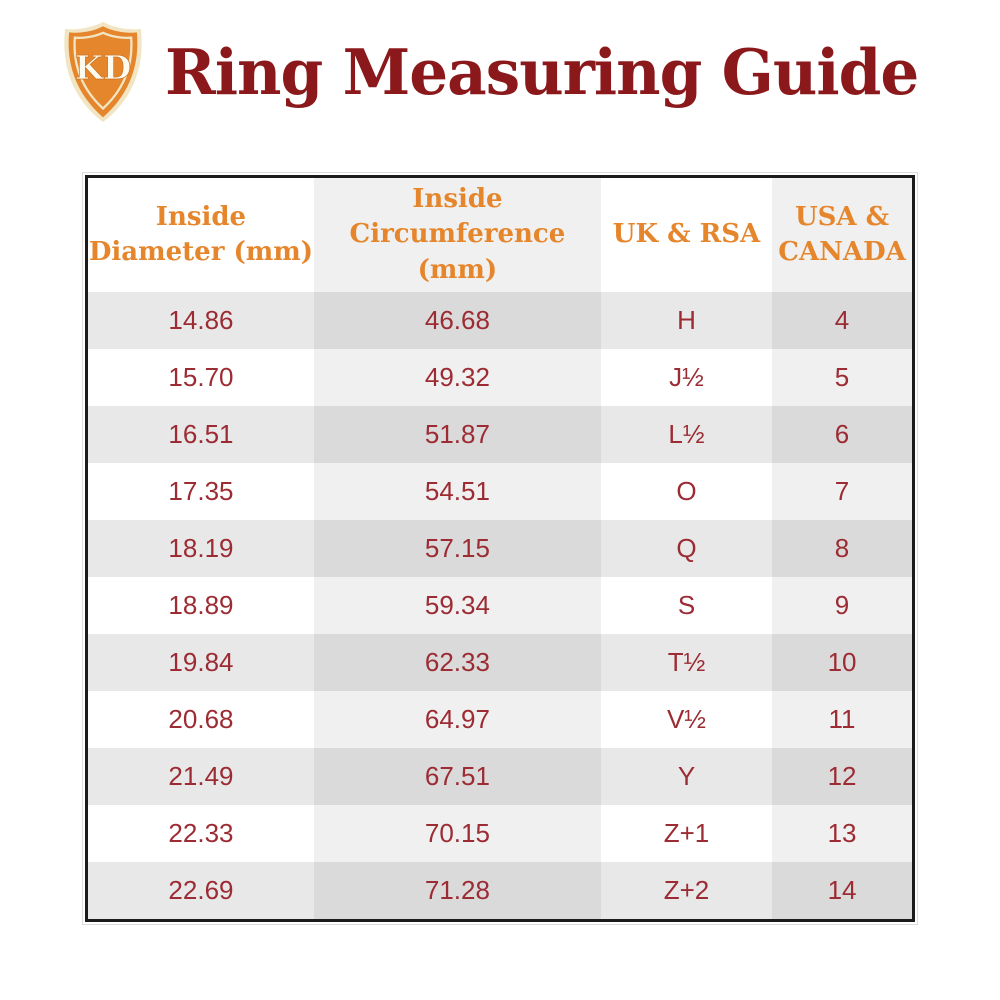 The height and width of the screenshot is (1000, 1000). What do you see at coordinates (686, 491) in the screenshot?
I see `table-cell: O` at bounding box center [686, 491].